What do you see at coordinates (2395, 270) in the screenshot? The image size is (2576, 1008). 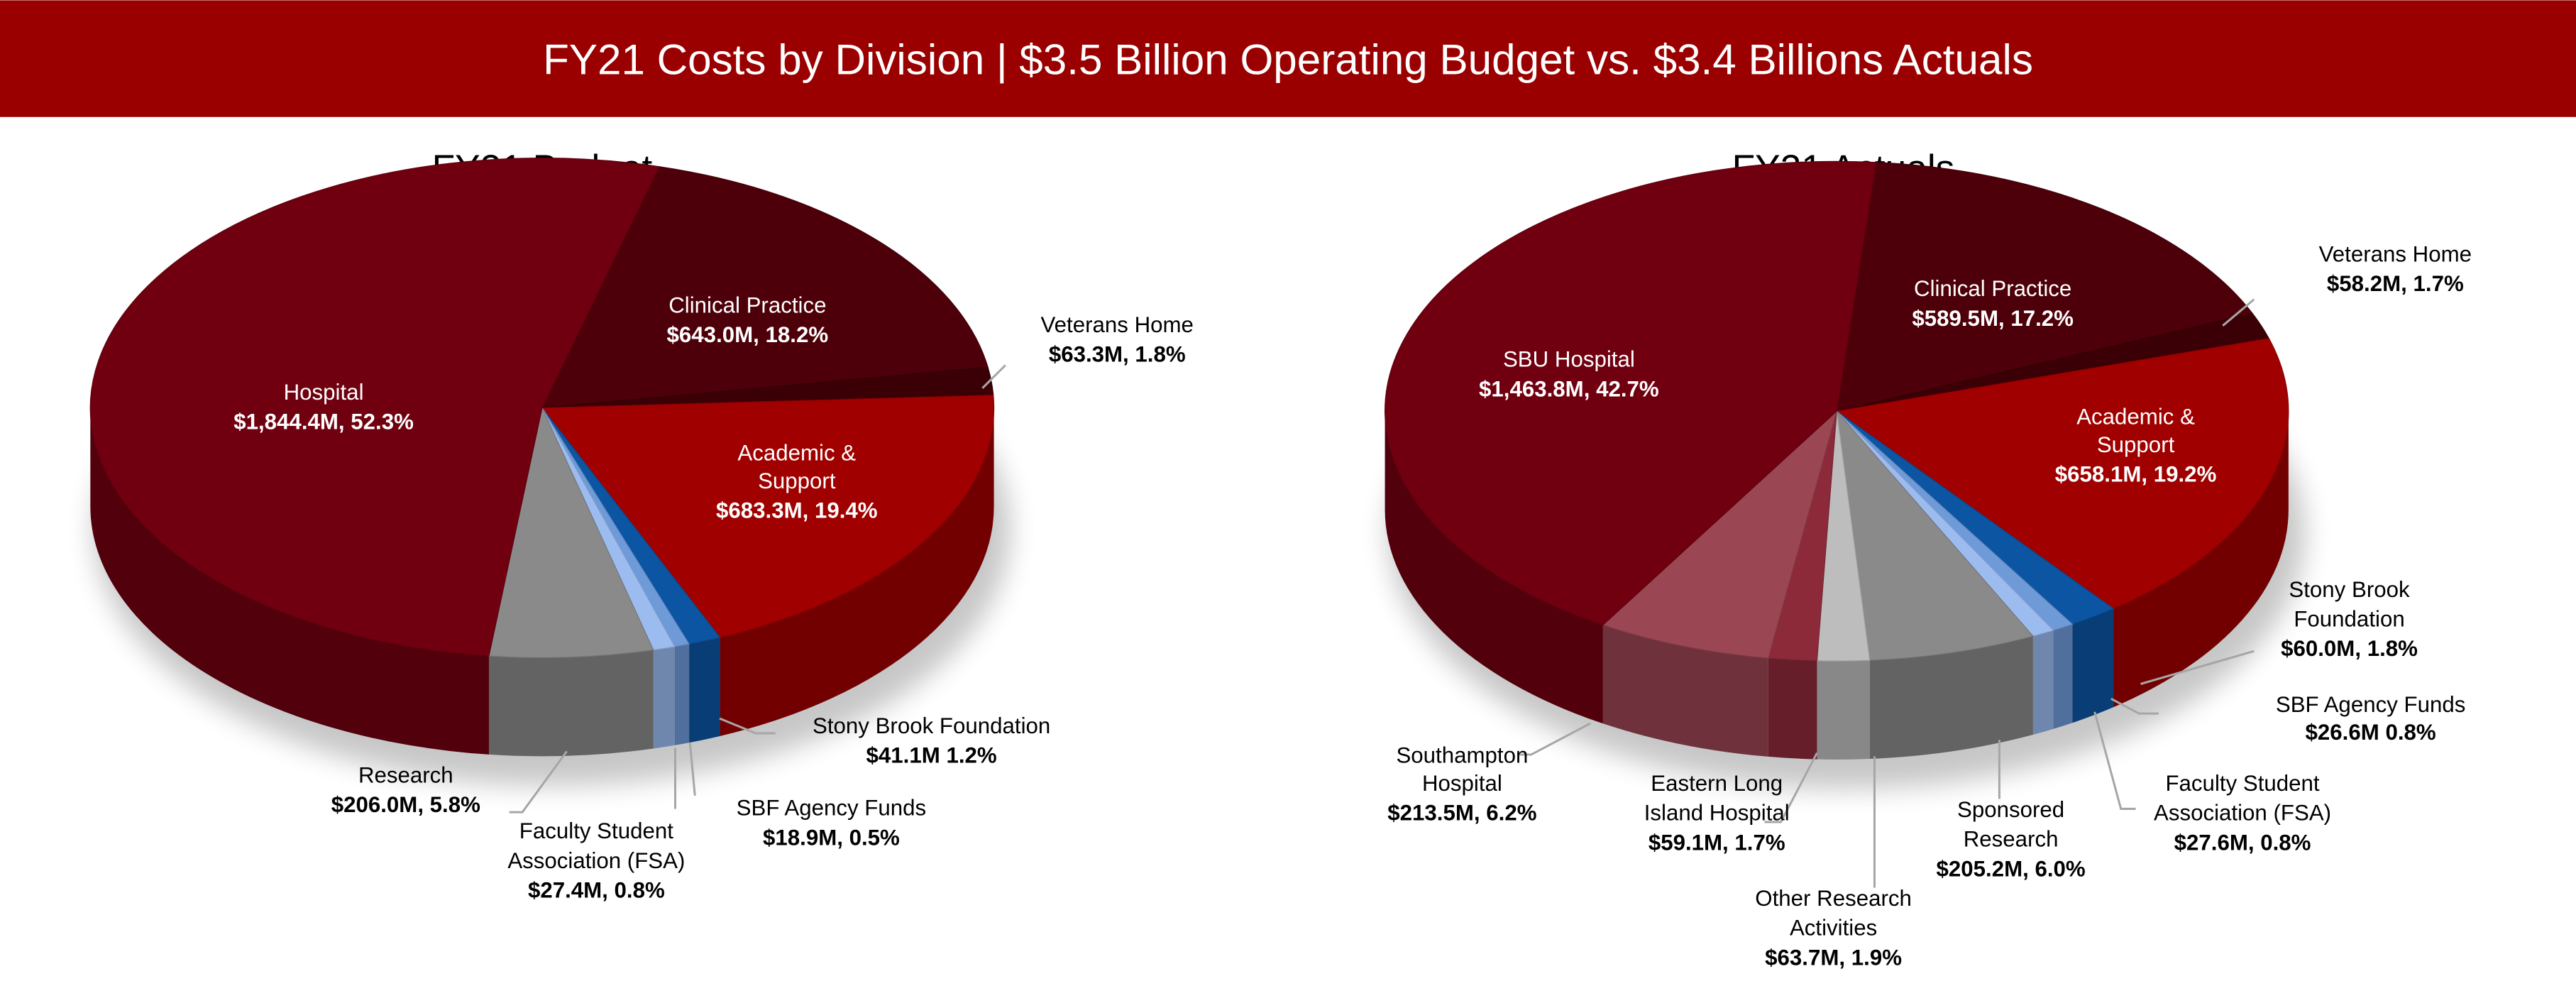 I see `label-veterans-home: Veterans Home $58.2M, 1.7%` at bounding box center [2395, 270].